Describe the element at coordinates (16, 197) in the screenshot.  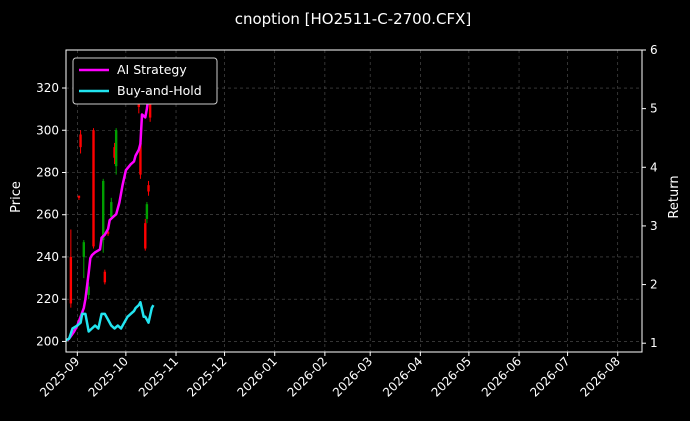
I see `y-axis-label: Price` at that location.